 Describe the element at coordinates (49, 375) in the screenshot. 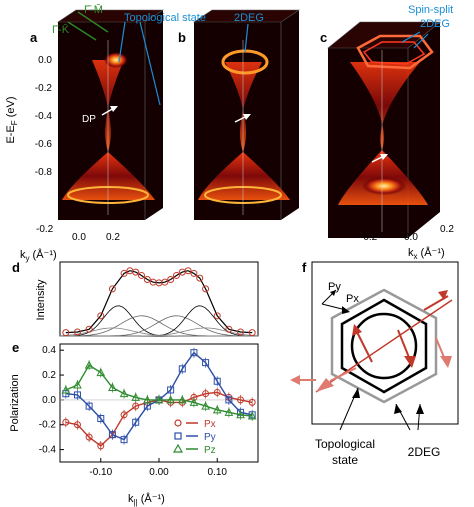

I see `polarization-y-tick-label: 0.2` at that location.